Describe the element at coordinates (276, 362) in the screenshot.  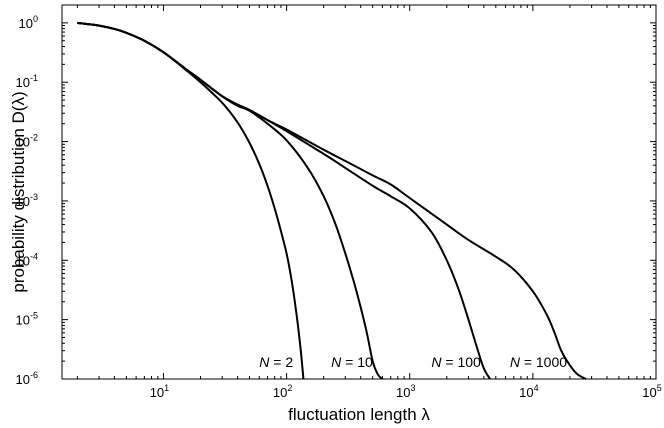
I see `series-label-1: N = 2` at that location.